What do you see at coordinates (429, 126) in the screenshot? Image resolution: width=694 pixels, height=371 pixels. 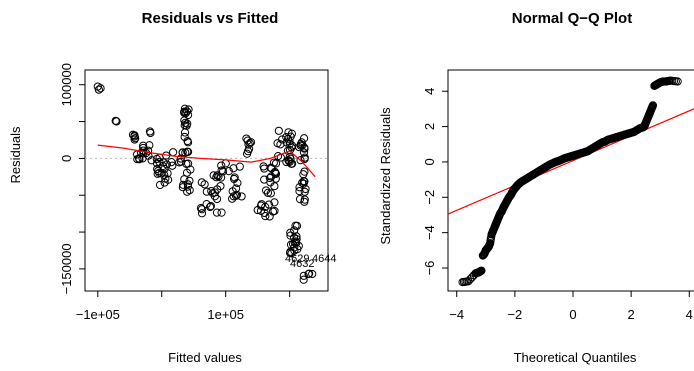 I see `y-tick-label: 2` at bounding box center [429, 126].